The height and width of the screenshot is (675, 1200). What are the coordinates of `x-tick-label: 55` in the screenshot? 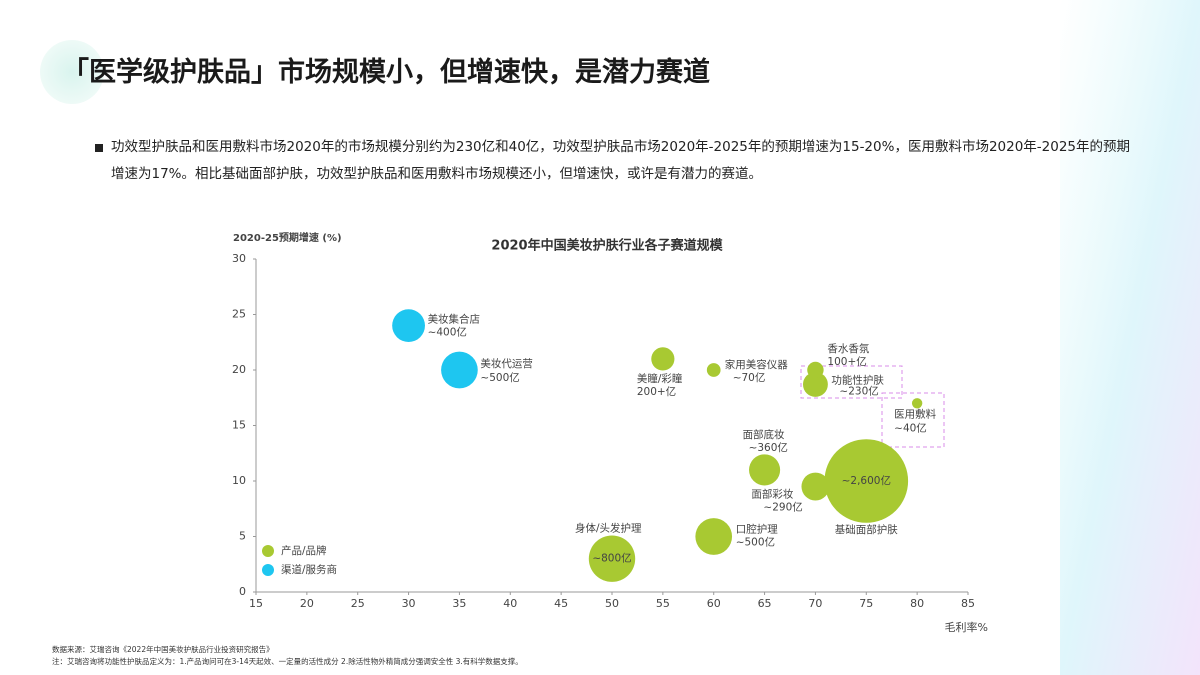 It's located at (663, 603).